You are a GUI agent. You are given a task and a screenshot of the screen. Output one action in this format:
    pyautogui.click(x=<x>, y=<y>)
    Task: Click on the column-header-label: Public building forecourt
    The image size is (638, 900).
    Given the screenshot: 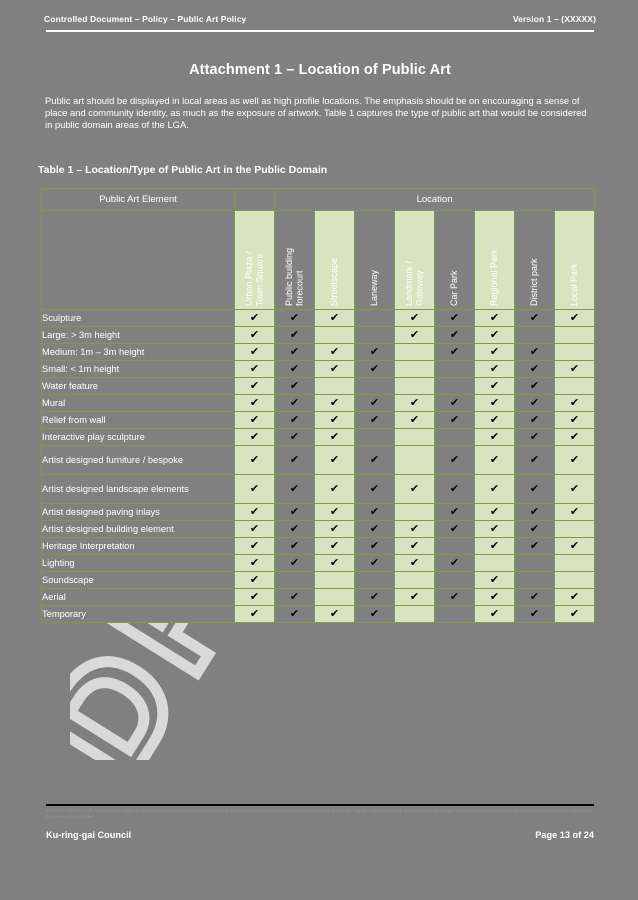 What is the action you would take?
    pyautogui.click(x=294, y=276)
    